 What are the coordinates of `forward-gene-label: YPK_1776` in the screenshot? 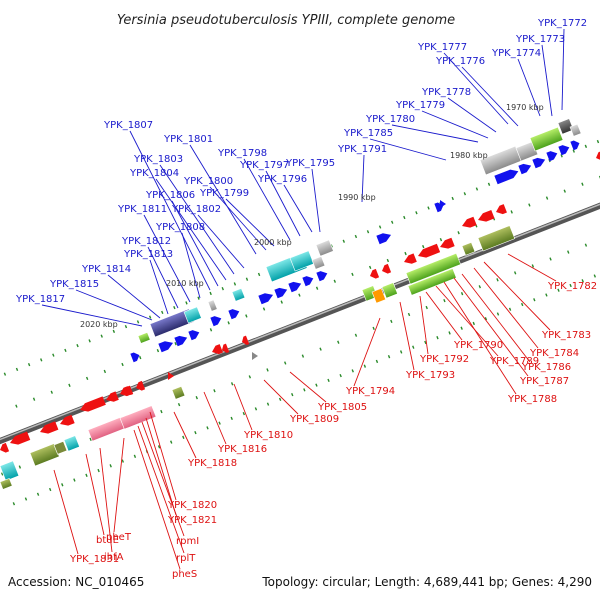 It's located at (460, 61).